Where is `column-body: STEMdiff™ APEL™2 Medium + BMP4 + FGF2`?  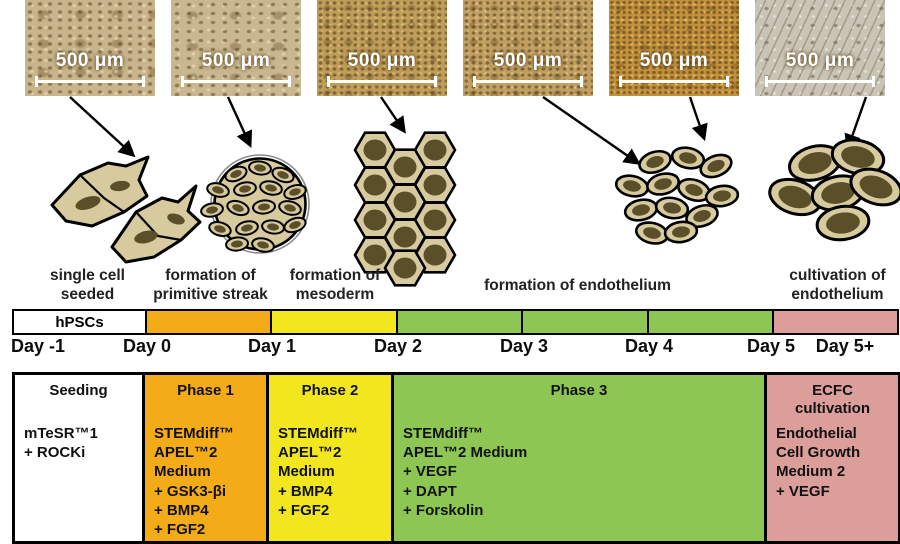 column-body: STEMdiff™ APEL™2 Medium + BMP4 + FGF2 is located at coordinates (318, 472).